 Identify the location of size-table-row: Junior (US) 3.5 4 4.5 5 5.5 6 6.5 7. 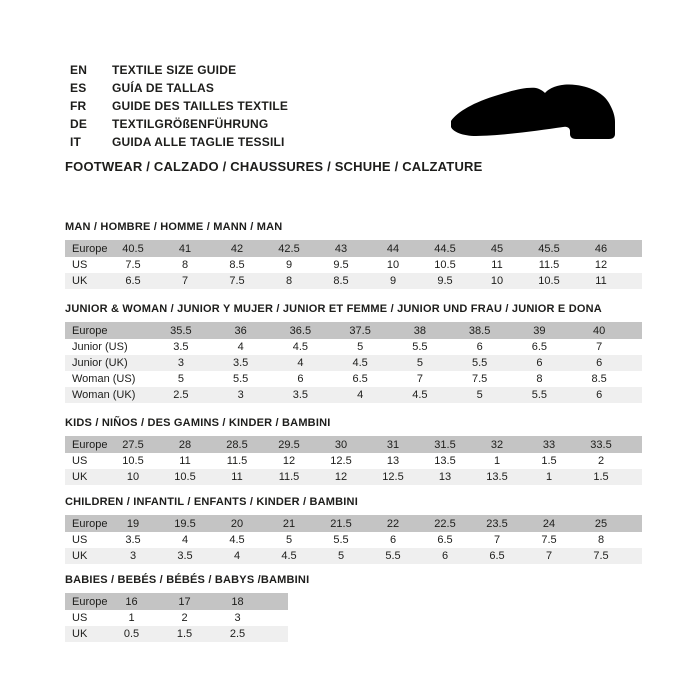
(353, 347).